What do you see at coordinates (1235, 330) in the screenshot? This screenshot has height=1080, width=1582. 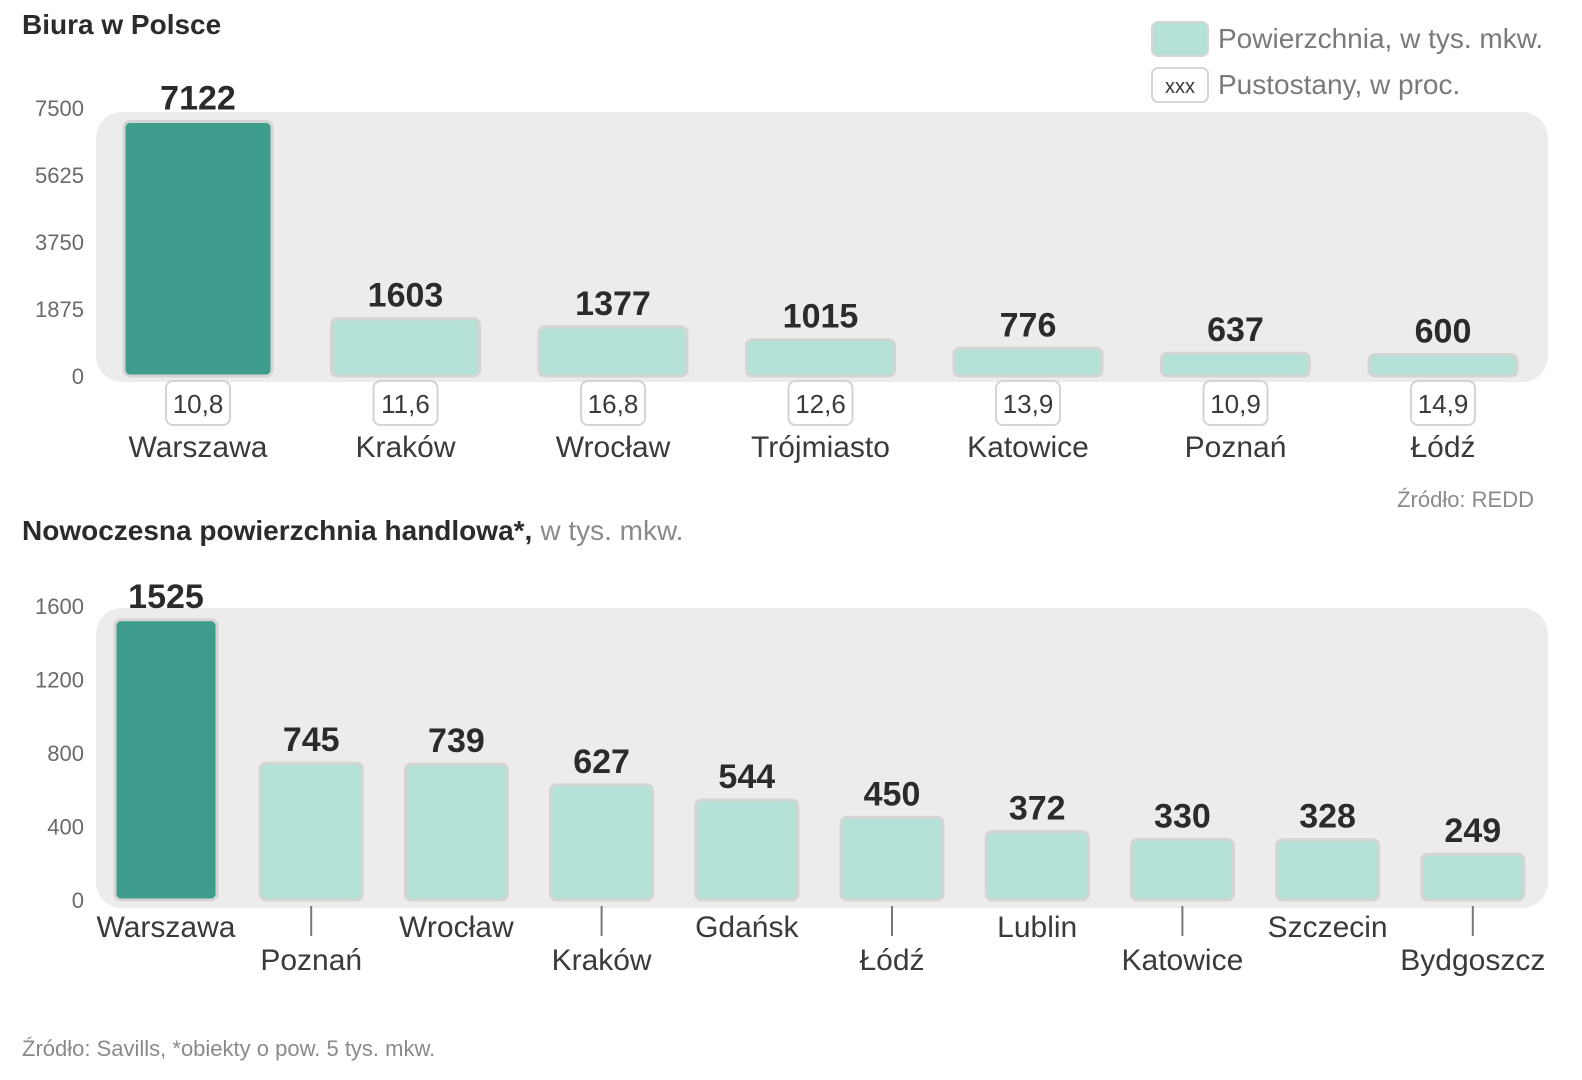 I see `office-value-label: 637` at bounding box center [1235, 330].